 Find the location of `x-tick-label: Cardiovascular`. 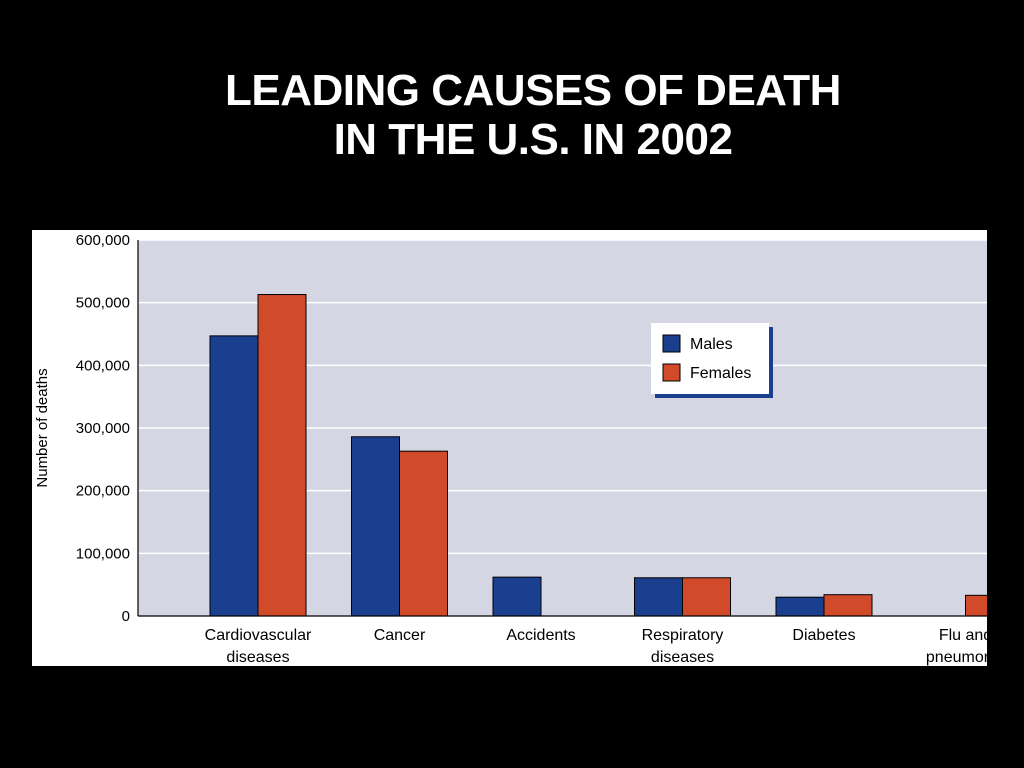

x-tick-label: Cardiovascular is located at coordinates (258, 635).